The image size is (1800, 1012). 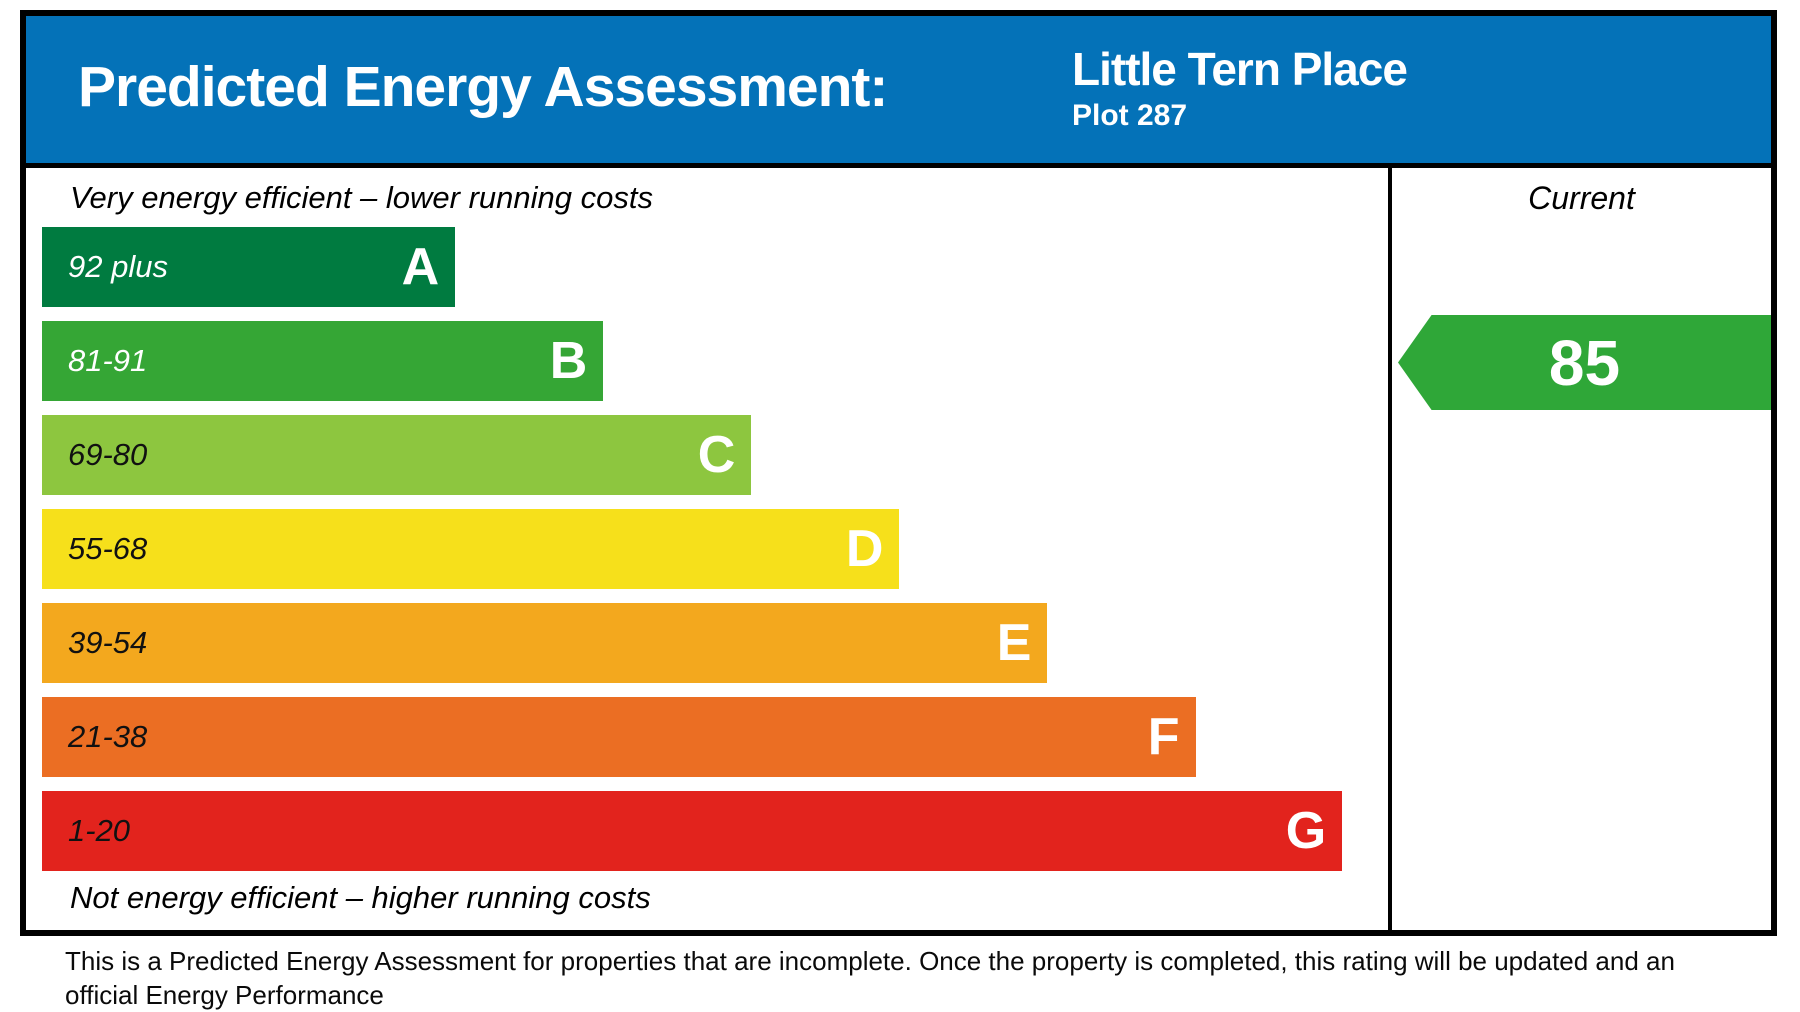 I want to click on band-row-g: 1-20 G, so click(x=692, y=831).